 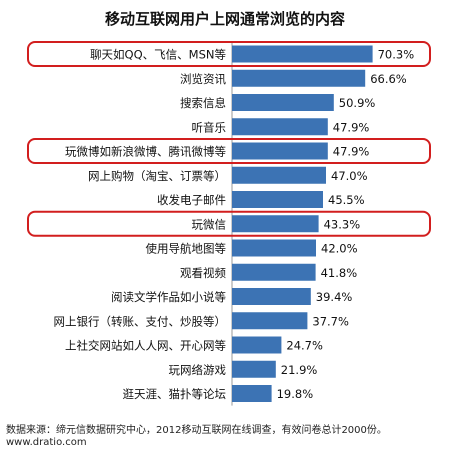 What do you see at coordinates (158, 55) in the screenshot?
I see `category-label: 聊天如QQ、飞信、MSN等` at bounding box center [158, 55].